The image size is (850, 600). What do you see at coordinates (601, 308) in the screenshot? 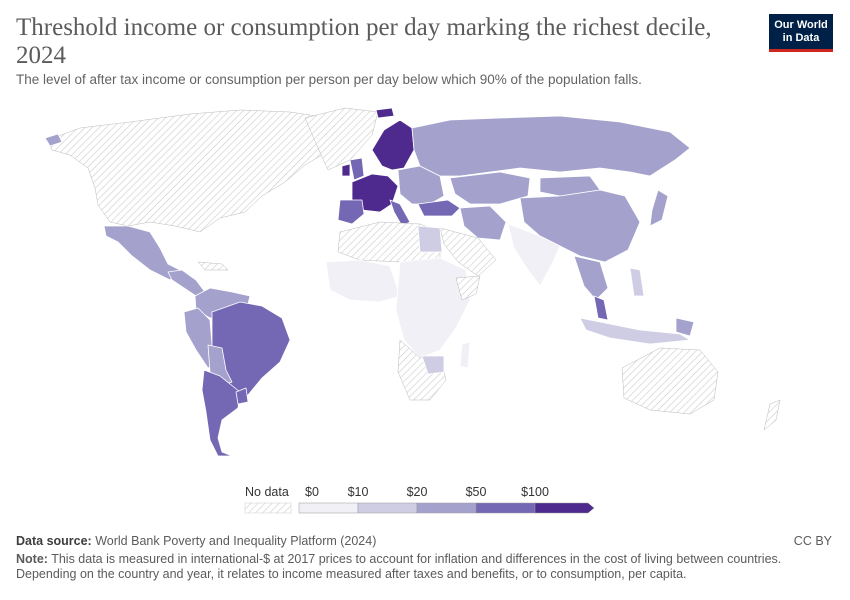
I see `country-malaysia` at bounding box center [601, 308].